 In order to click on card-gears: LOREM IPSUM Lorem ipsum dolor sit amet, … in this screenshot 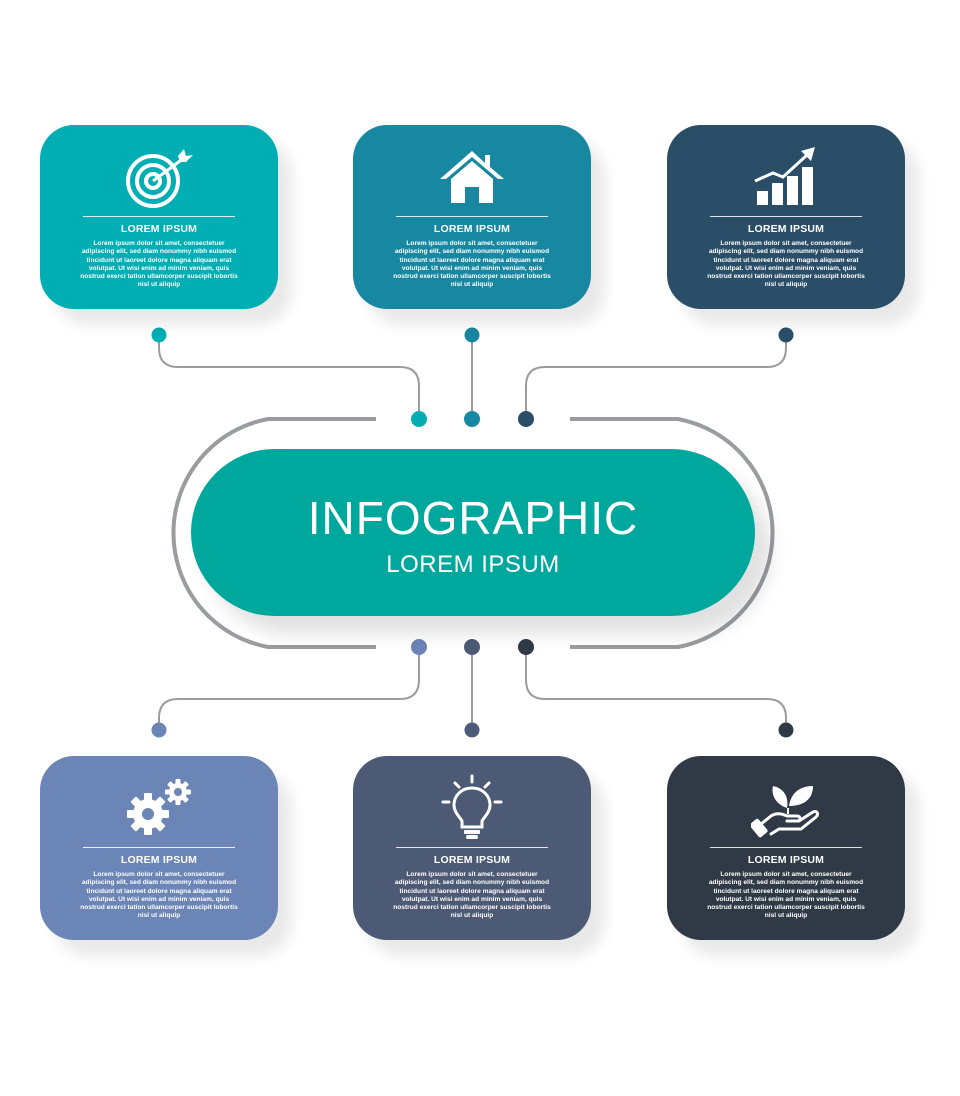, I will do `click(159, 848)`.